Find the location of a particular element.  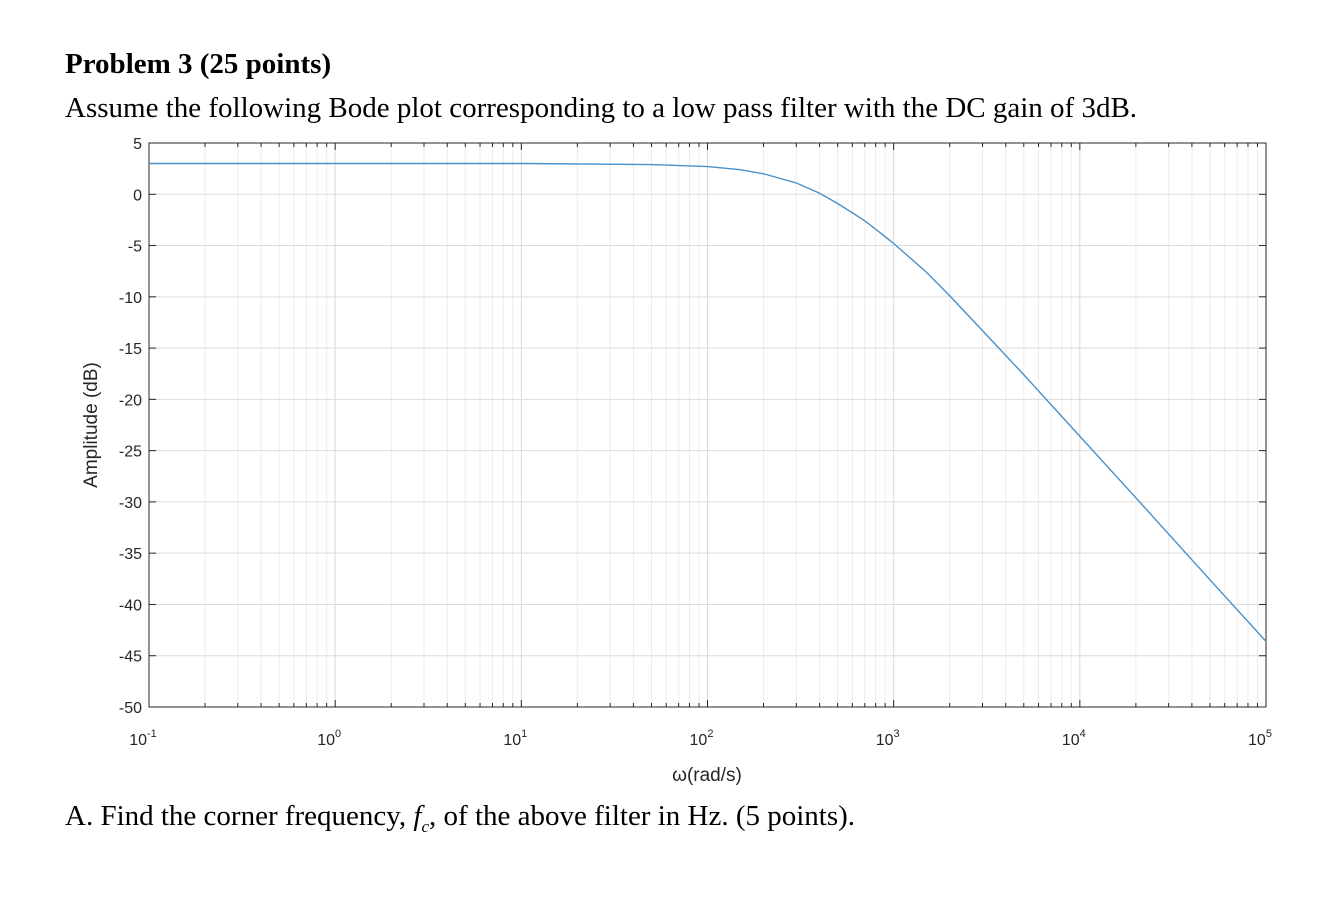

y-tick-label: -20 is located at coordinates (130, 400).